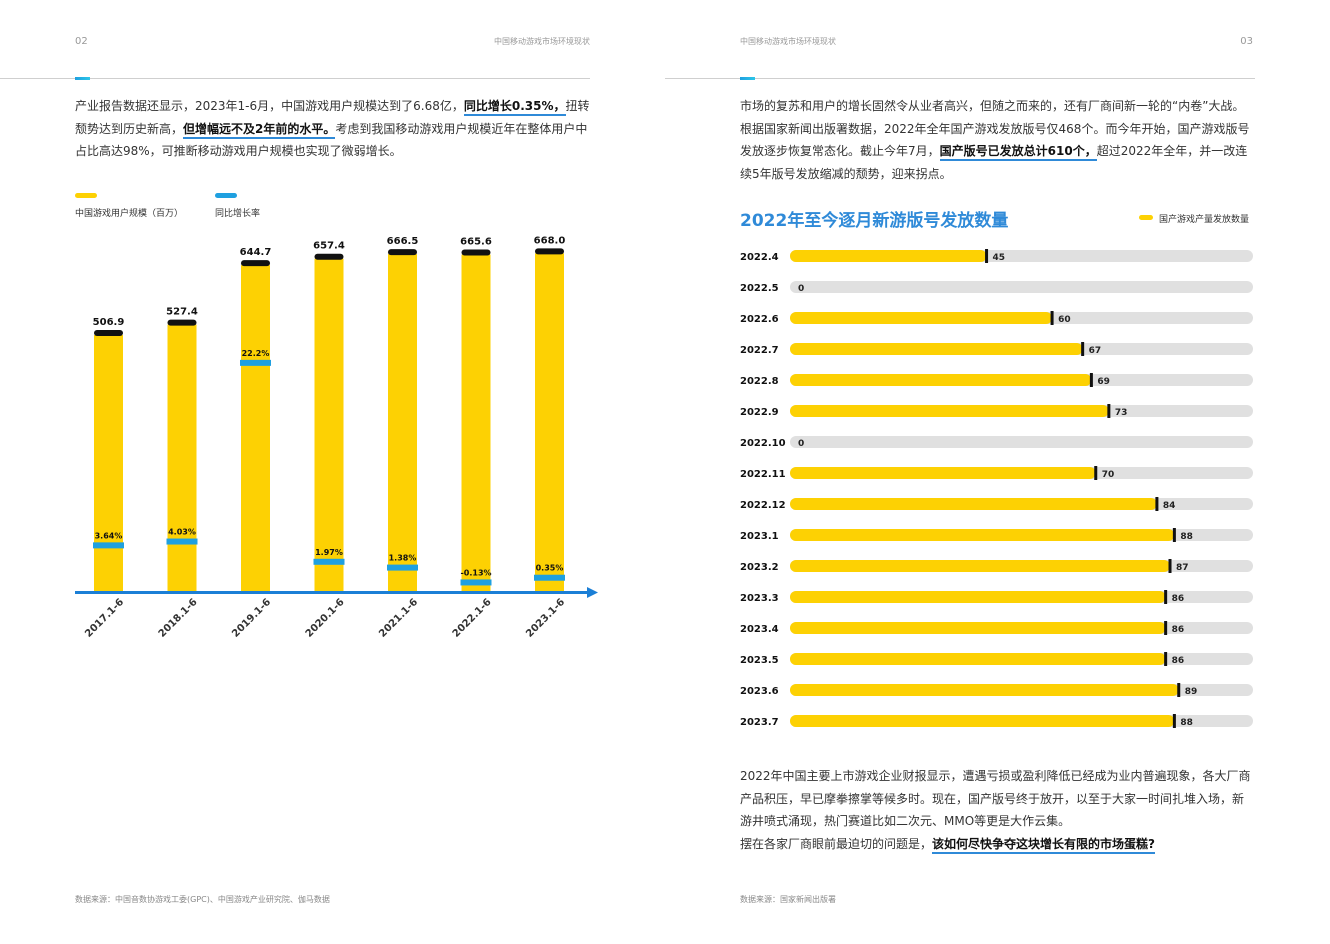 This screenshot has width=1330, height=944. Describe the element at coordinates (747, 78) in the screenshot. I see `header-accent` at that location.